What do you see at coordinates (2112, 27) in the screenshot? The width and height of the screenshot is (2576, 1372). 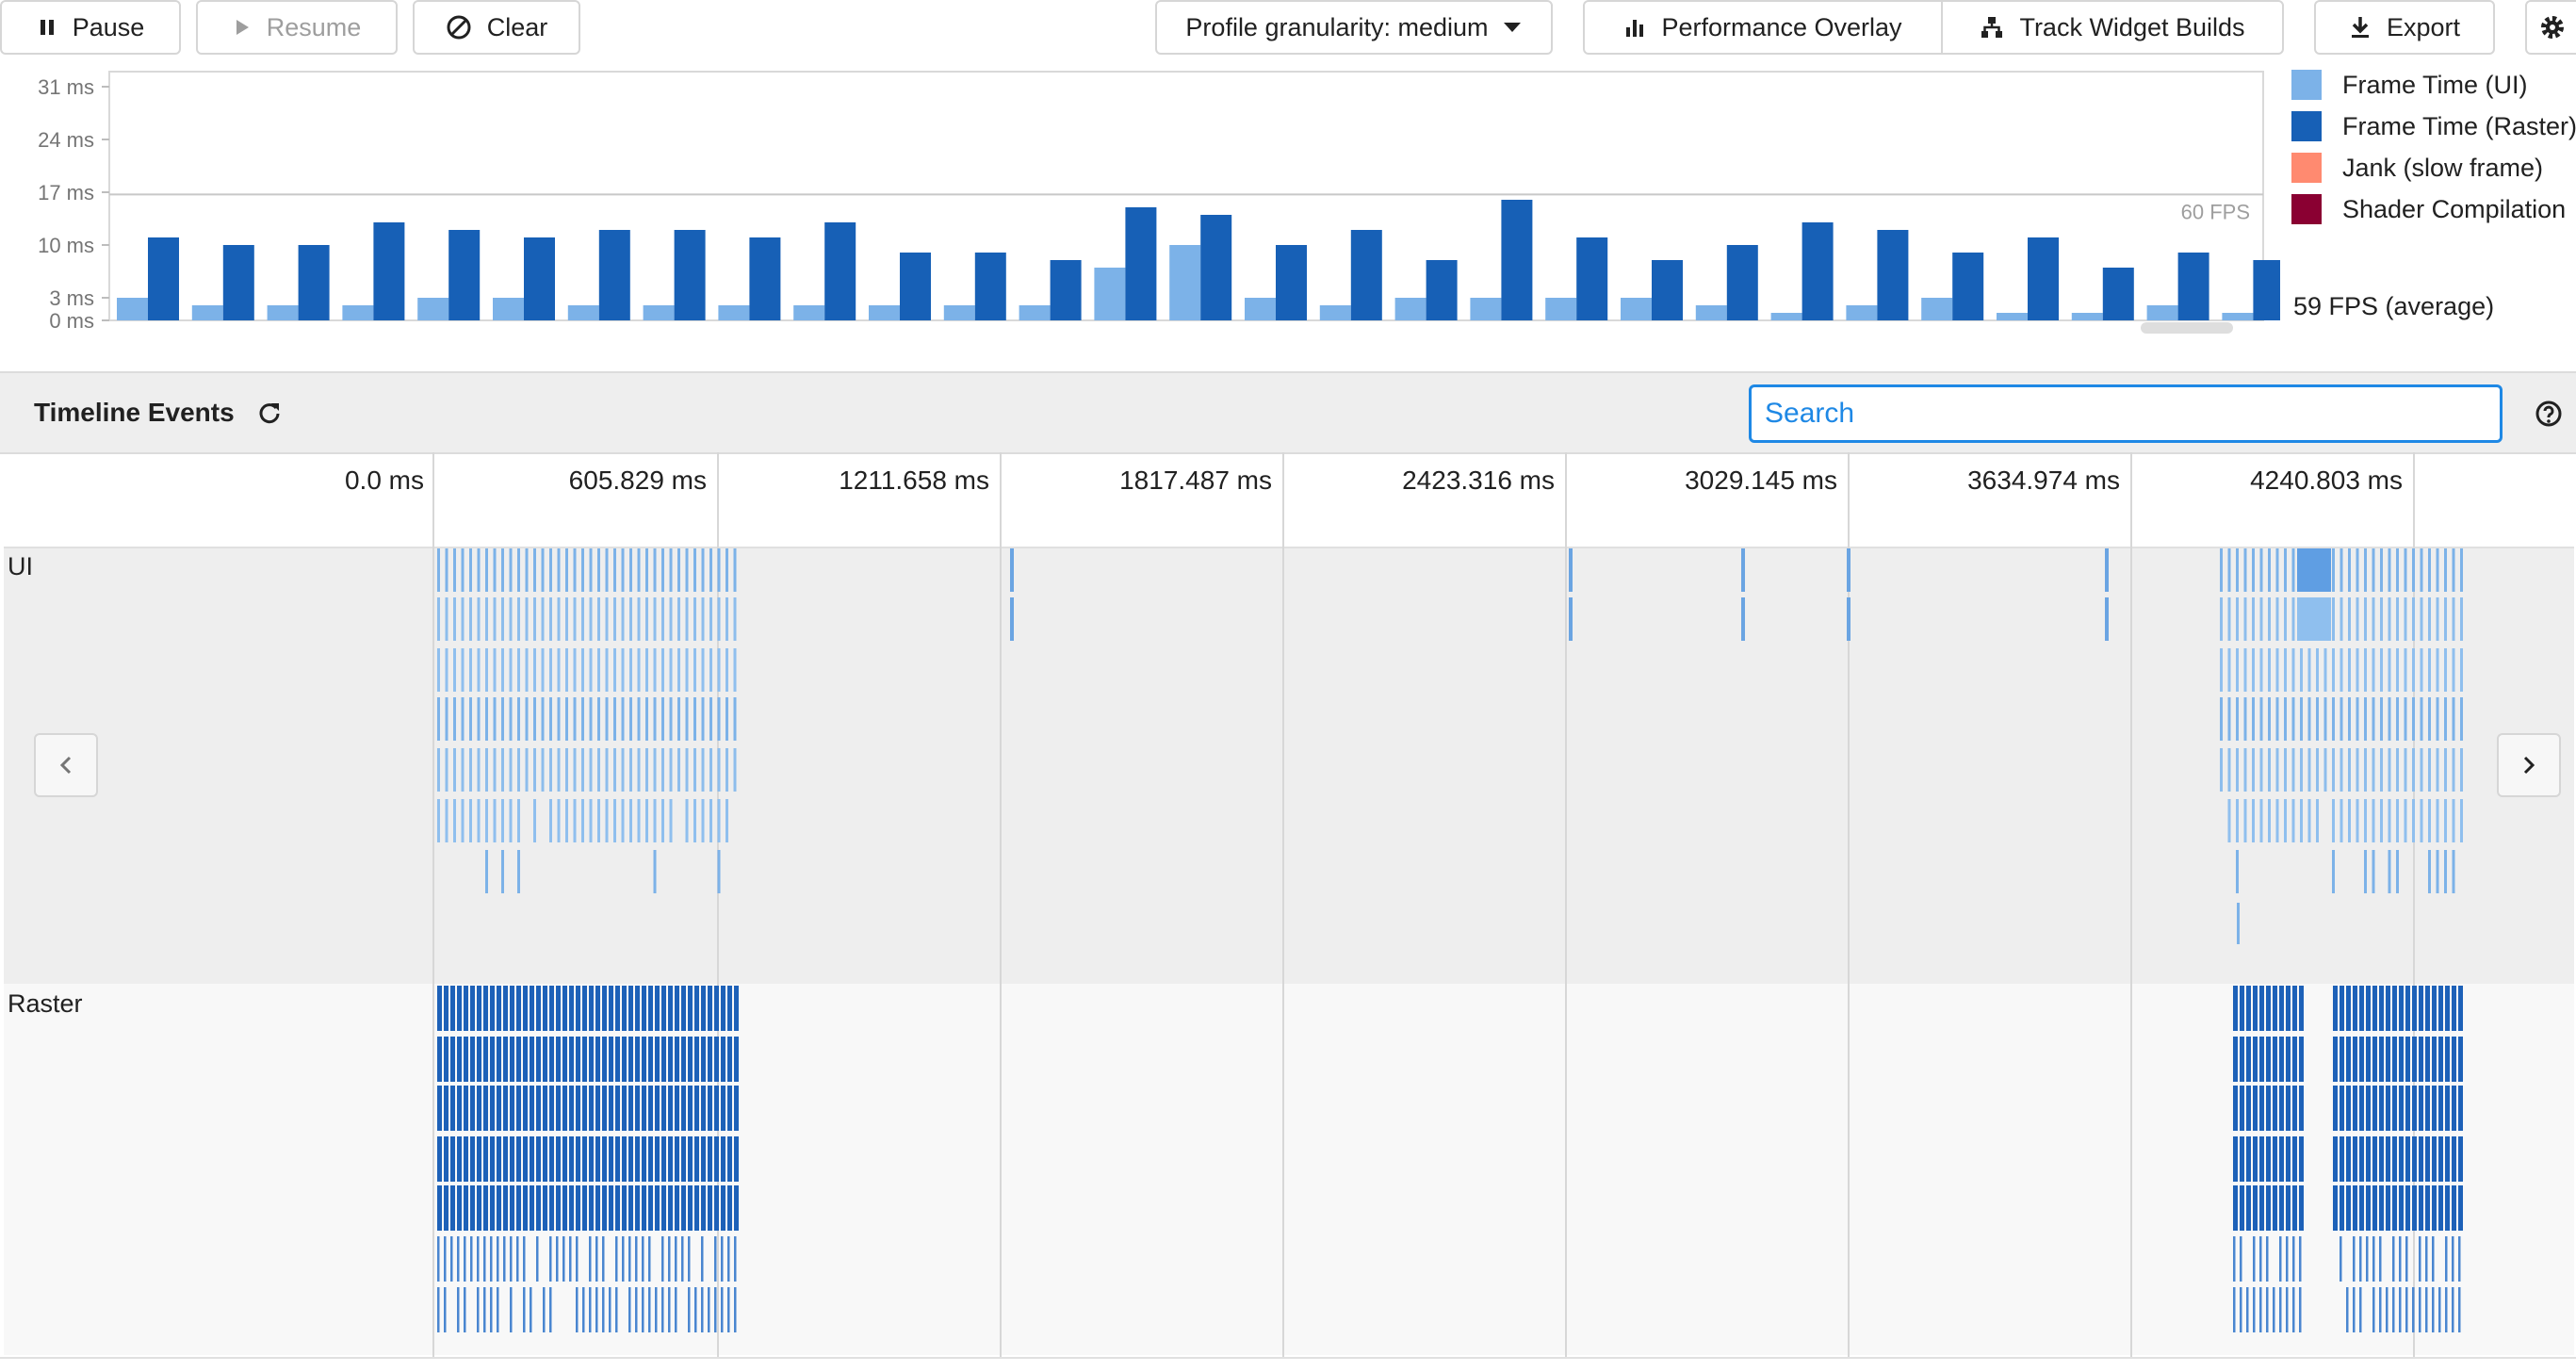 I see `track-widget-builds-button: Track Widget Builds` at bounding box center [2112, 27].